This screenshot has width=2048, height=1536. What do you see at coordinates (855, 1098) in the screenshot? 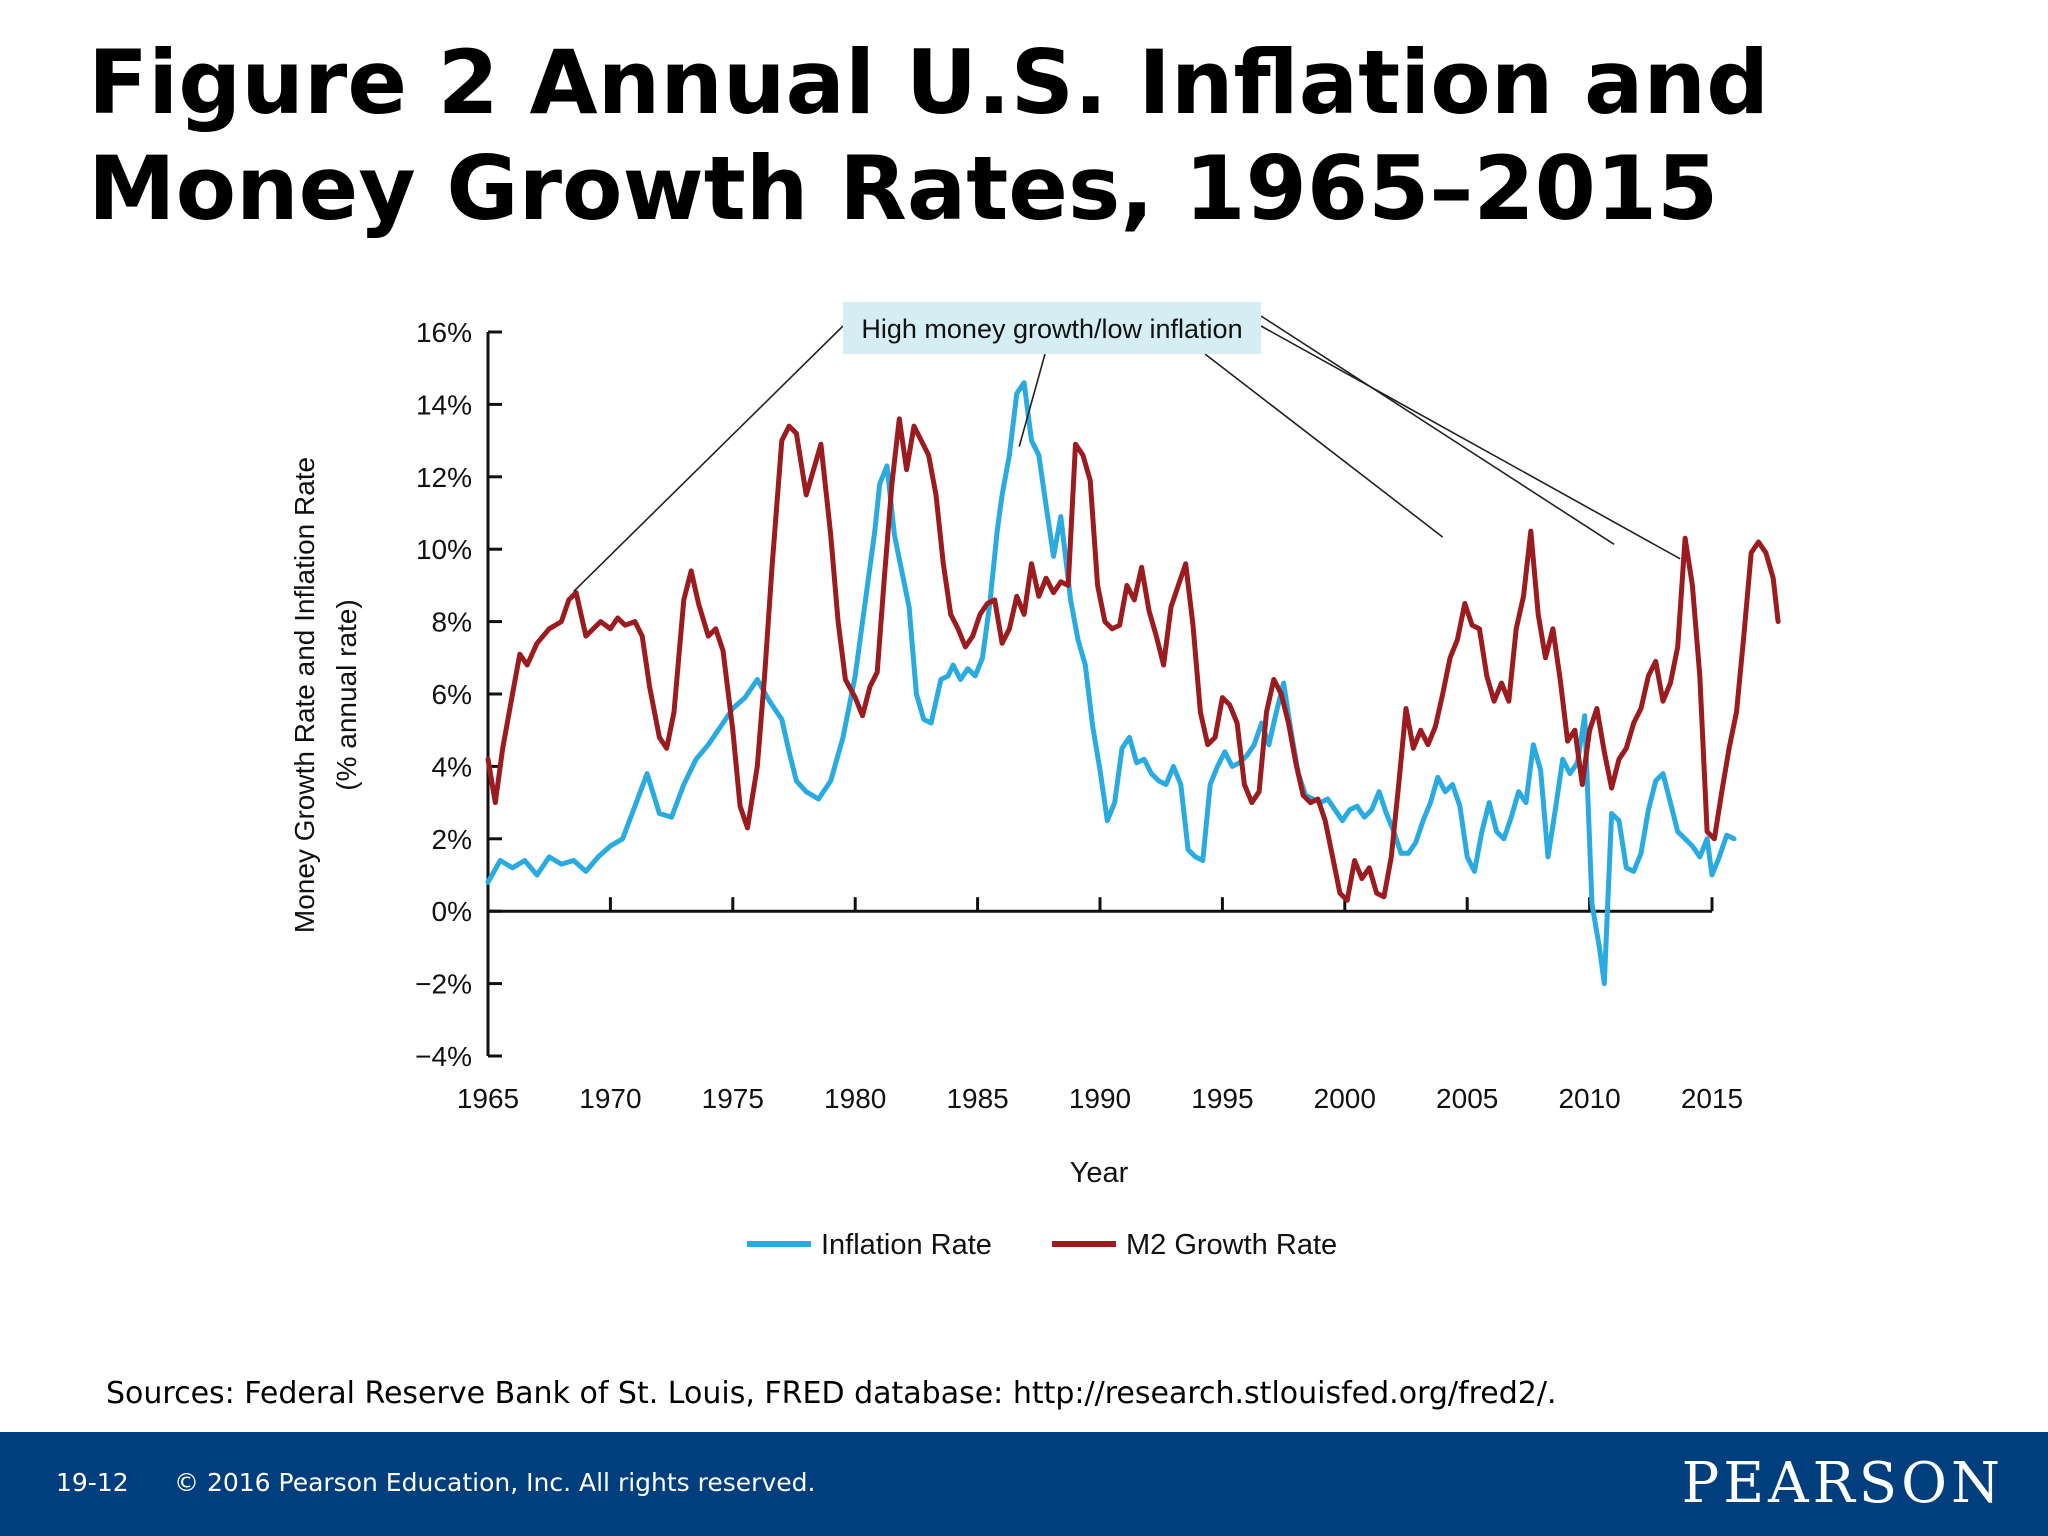
I see `x-tick-label: 1980` at bounding box center [855, 1098].